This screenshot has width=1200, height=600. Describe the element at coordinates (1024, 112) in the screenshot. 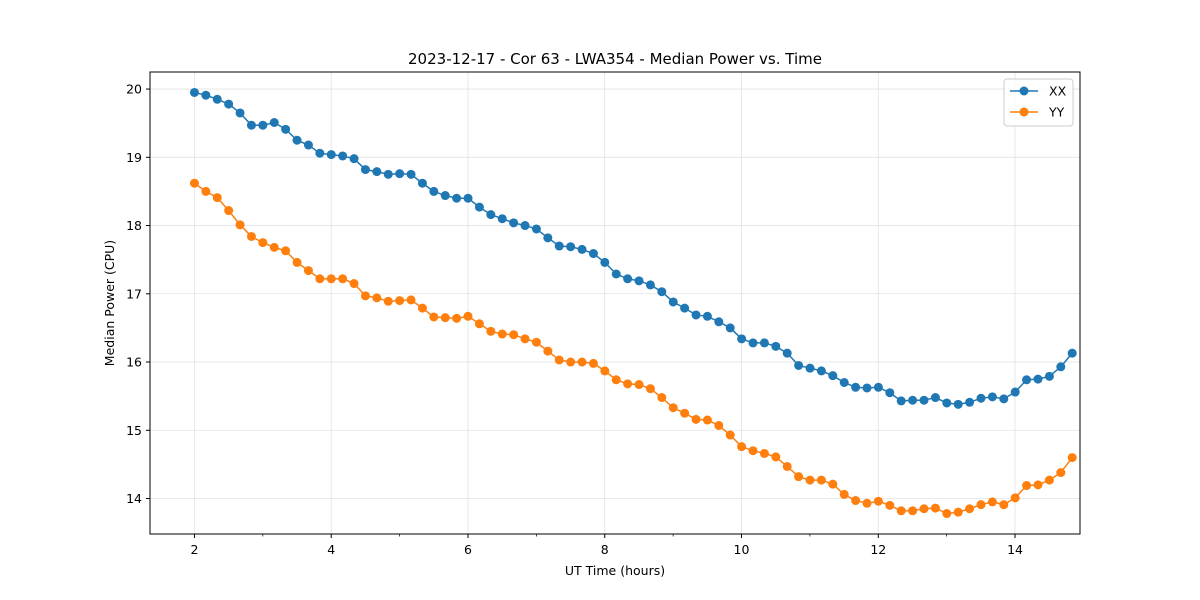

I see `legend-marker-yy` at that location.